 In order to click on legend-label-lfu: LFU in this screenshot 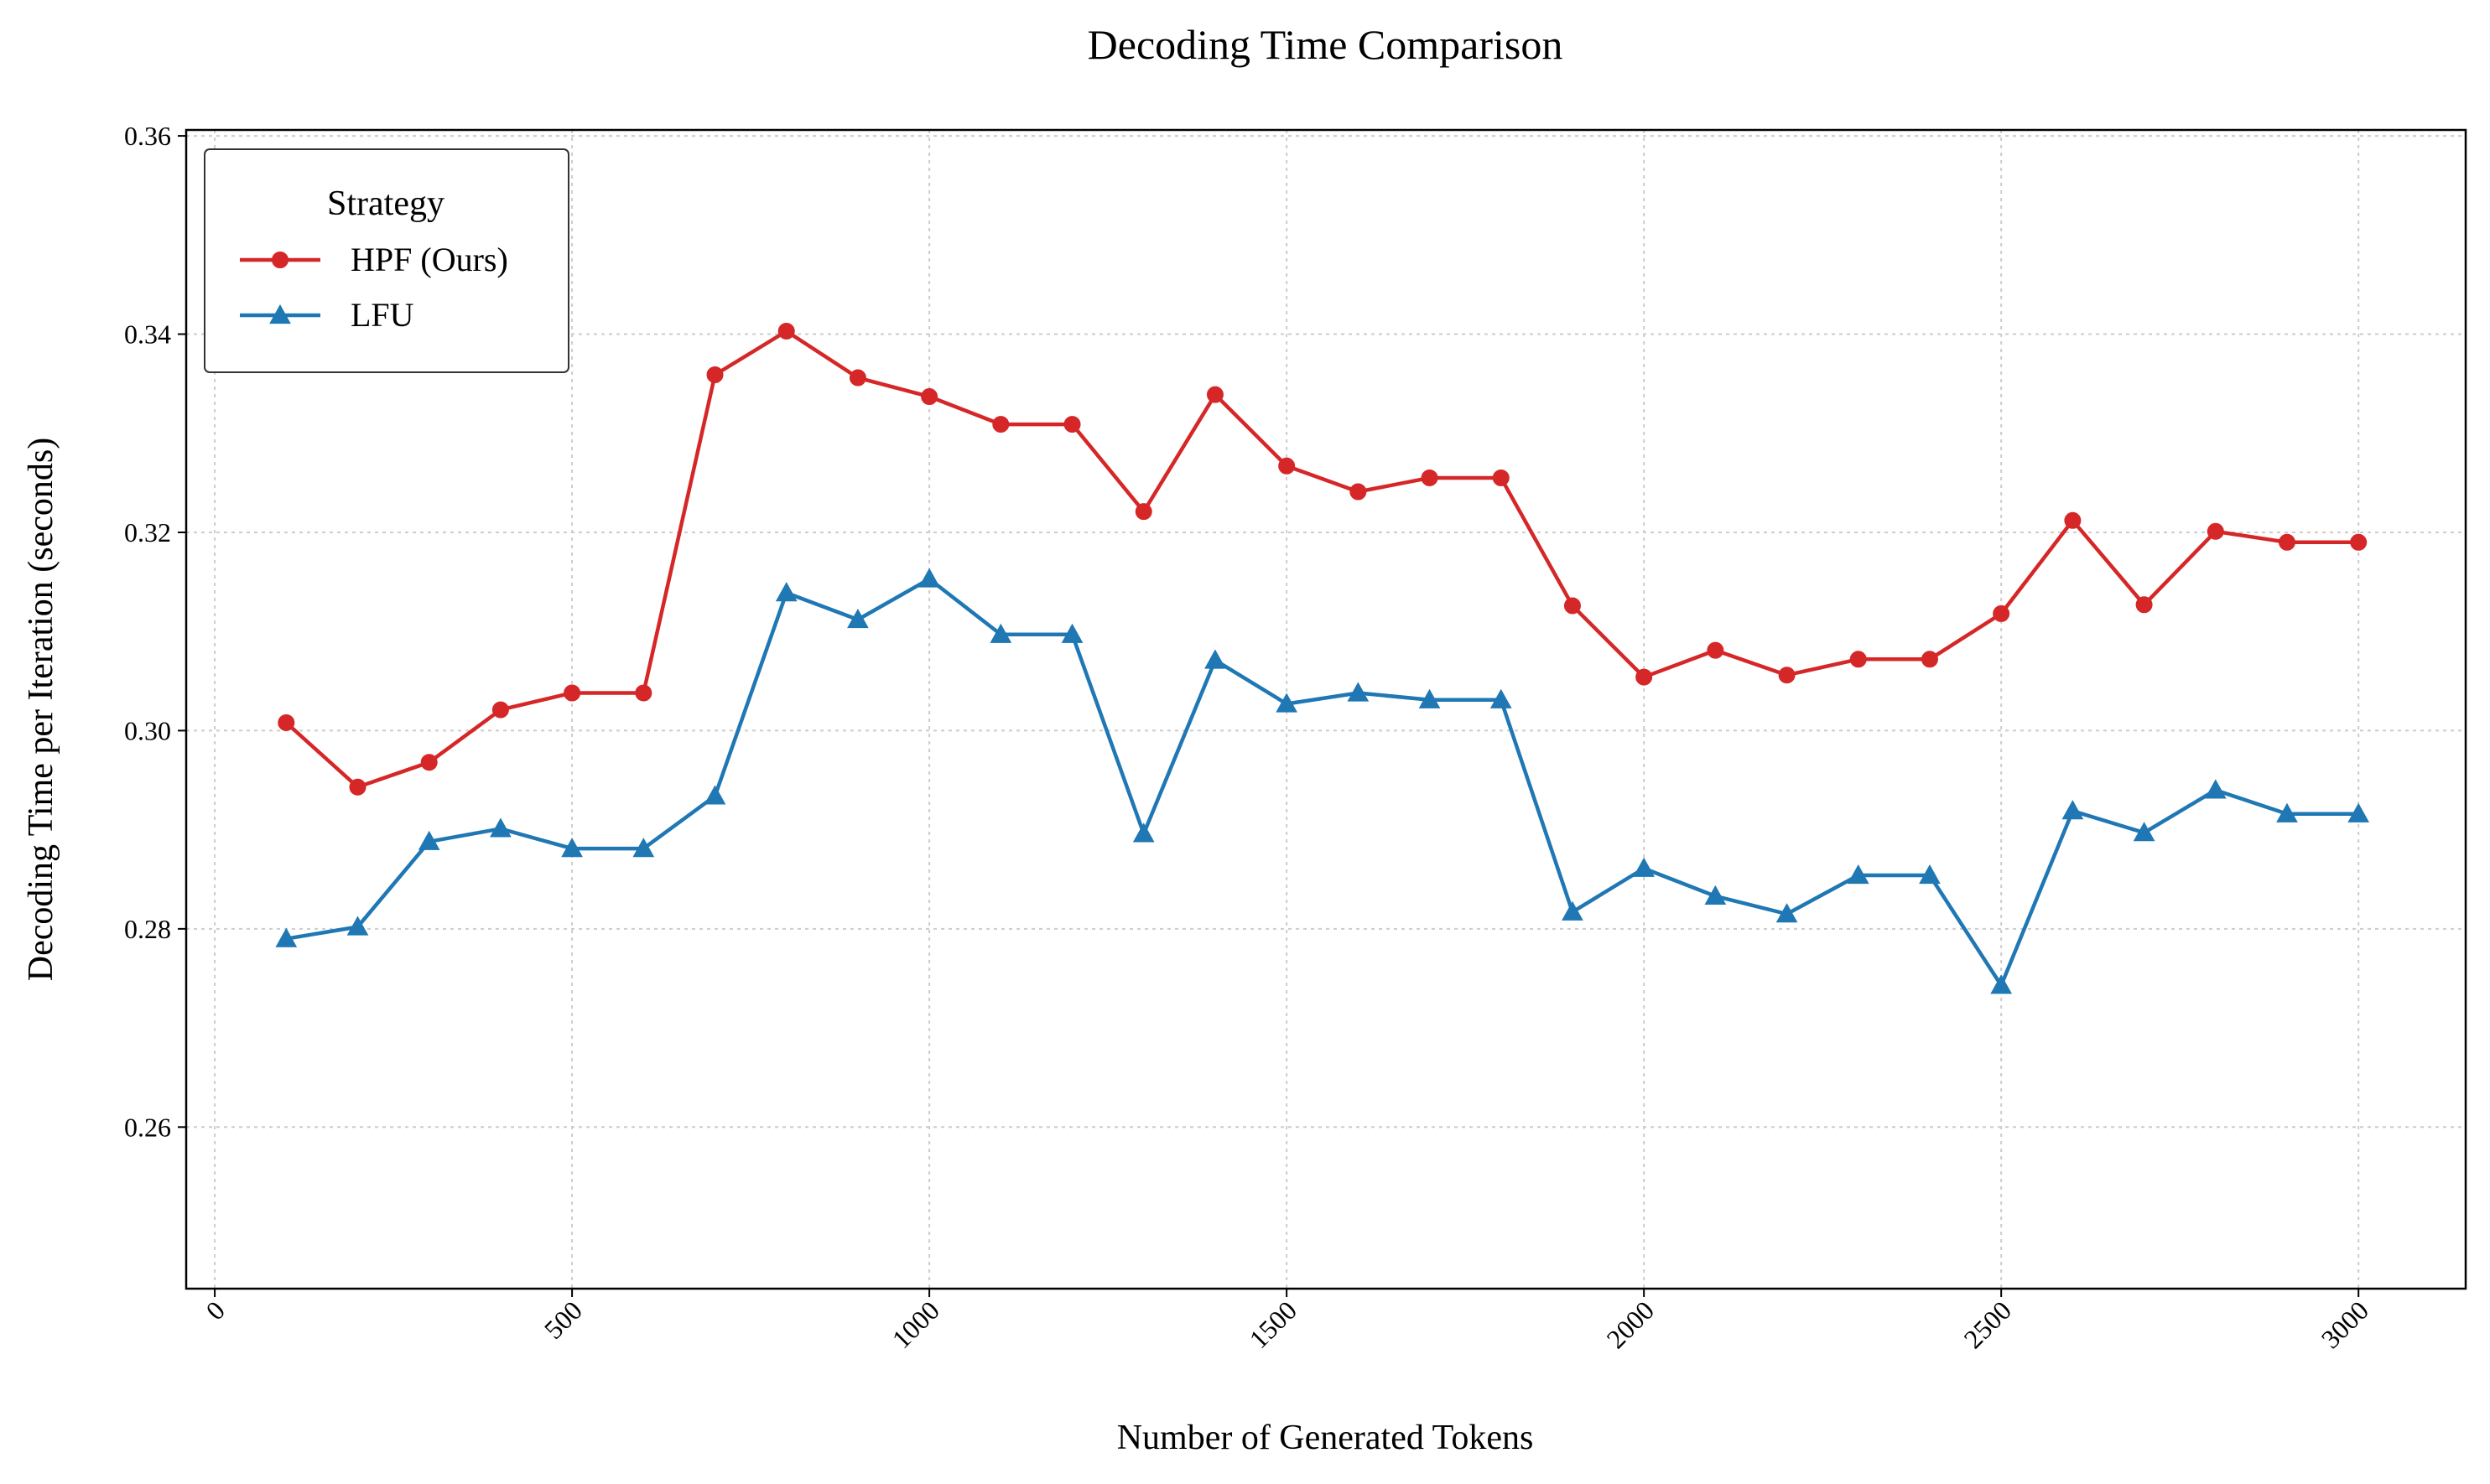, I will do `click(382, 315)`.